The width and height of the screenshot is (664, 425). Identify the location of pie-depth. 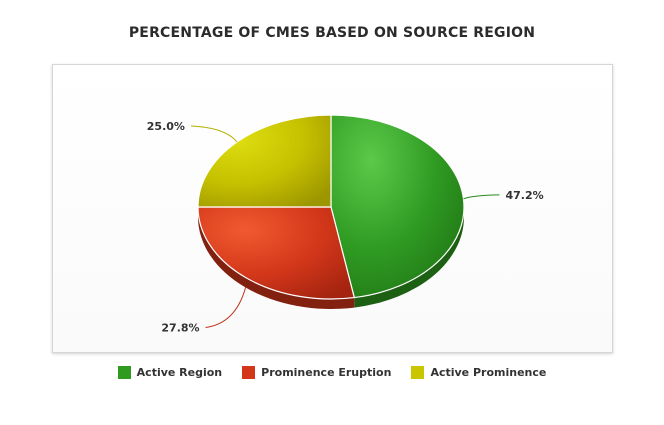
(331, 258).